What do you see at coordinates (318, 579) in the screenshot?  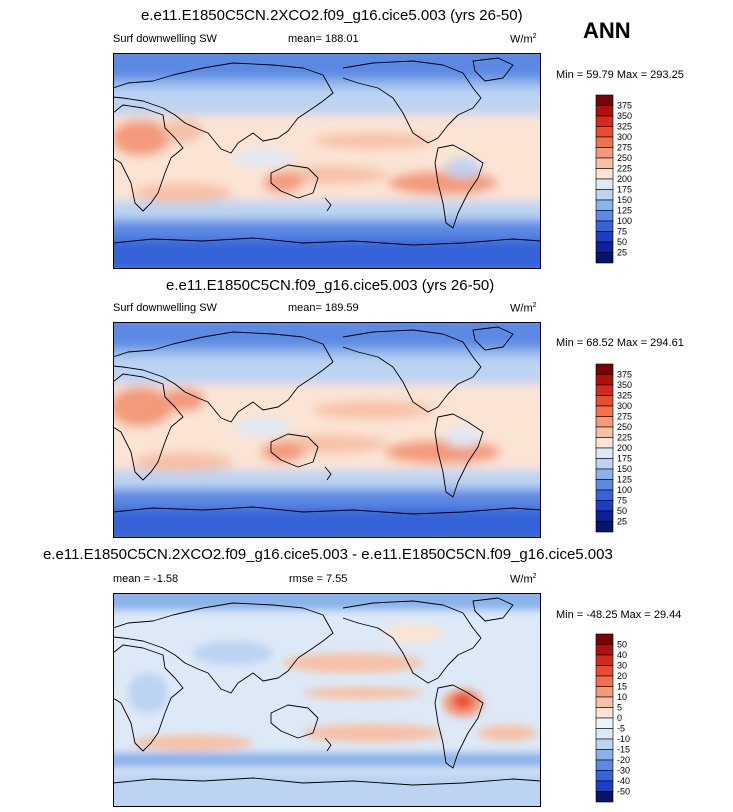 I see `panel3-rmse: rmse = 7.55` at bounding box center [318, 579].